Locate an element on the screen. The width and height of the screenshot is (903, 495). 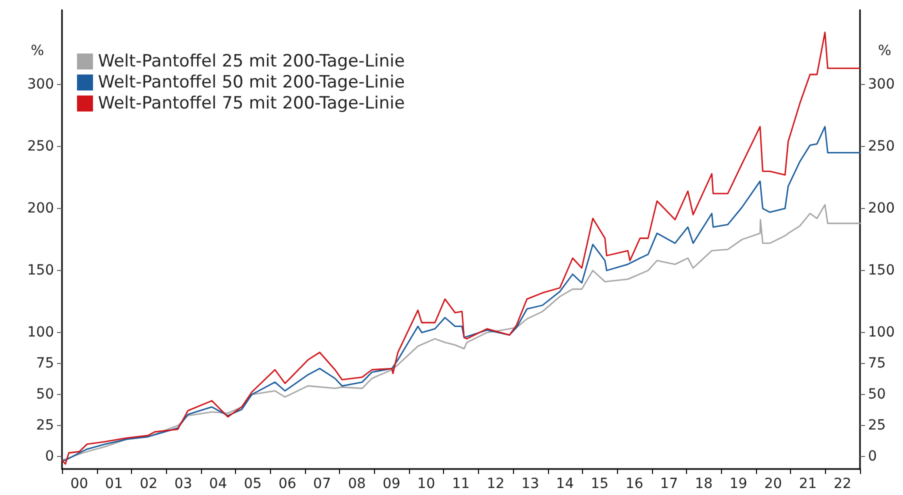
y2-tick-label: 100 is located at coordinates (881, 332).